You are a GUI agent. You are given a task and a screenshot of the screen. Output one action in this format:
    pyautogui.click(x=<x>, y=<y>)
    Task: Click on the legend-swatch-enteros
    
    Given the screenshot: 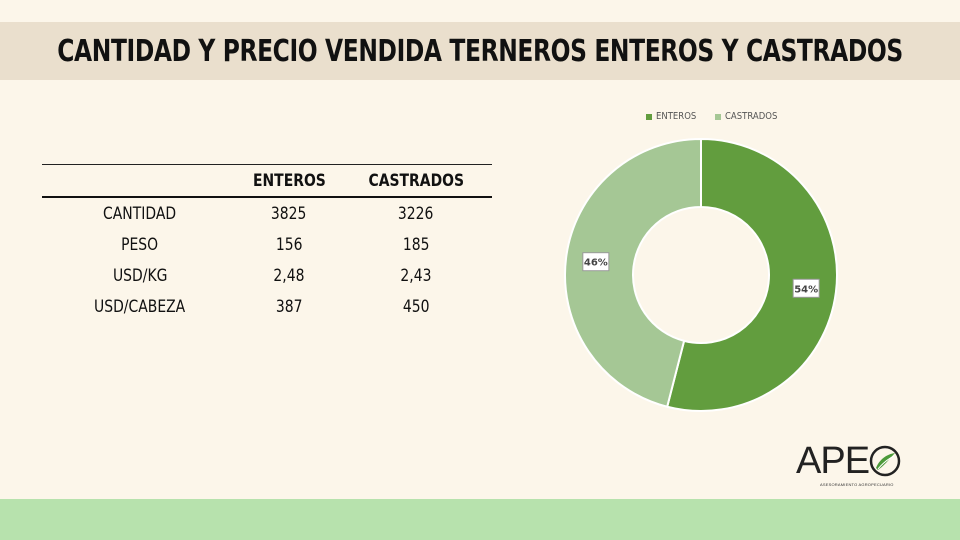 What is the action you would take?
    pyautogui.click(x=649, y=116)
    